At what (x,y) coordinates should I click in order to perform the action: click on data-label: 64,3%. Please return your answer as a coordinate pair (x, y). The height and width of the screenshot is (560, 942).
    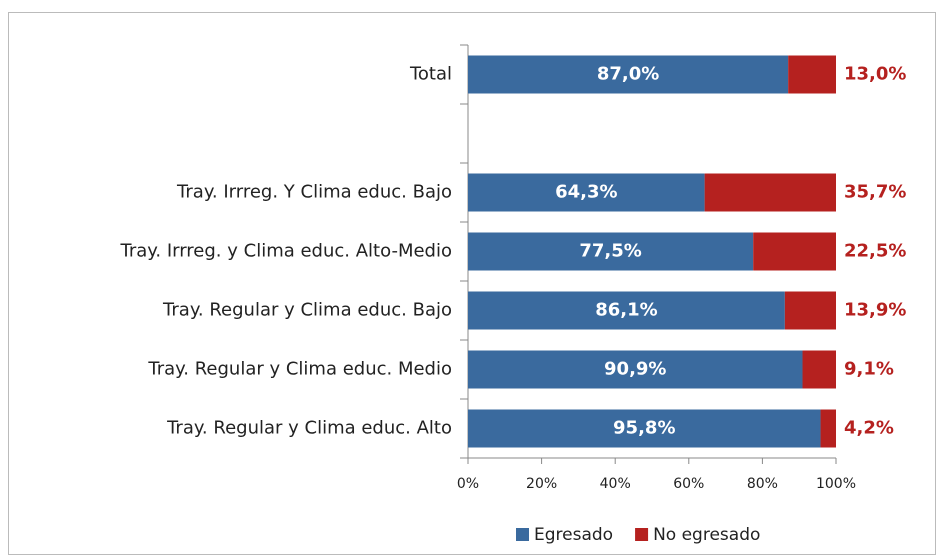
    Looking at the image, I should click on (586, 192).